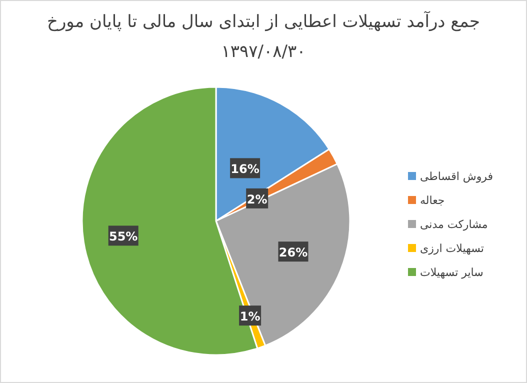 This screenshot has width=527, height=383. I want to click on data-label: 2%, so click(257, 199).